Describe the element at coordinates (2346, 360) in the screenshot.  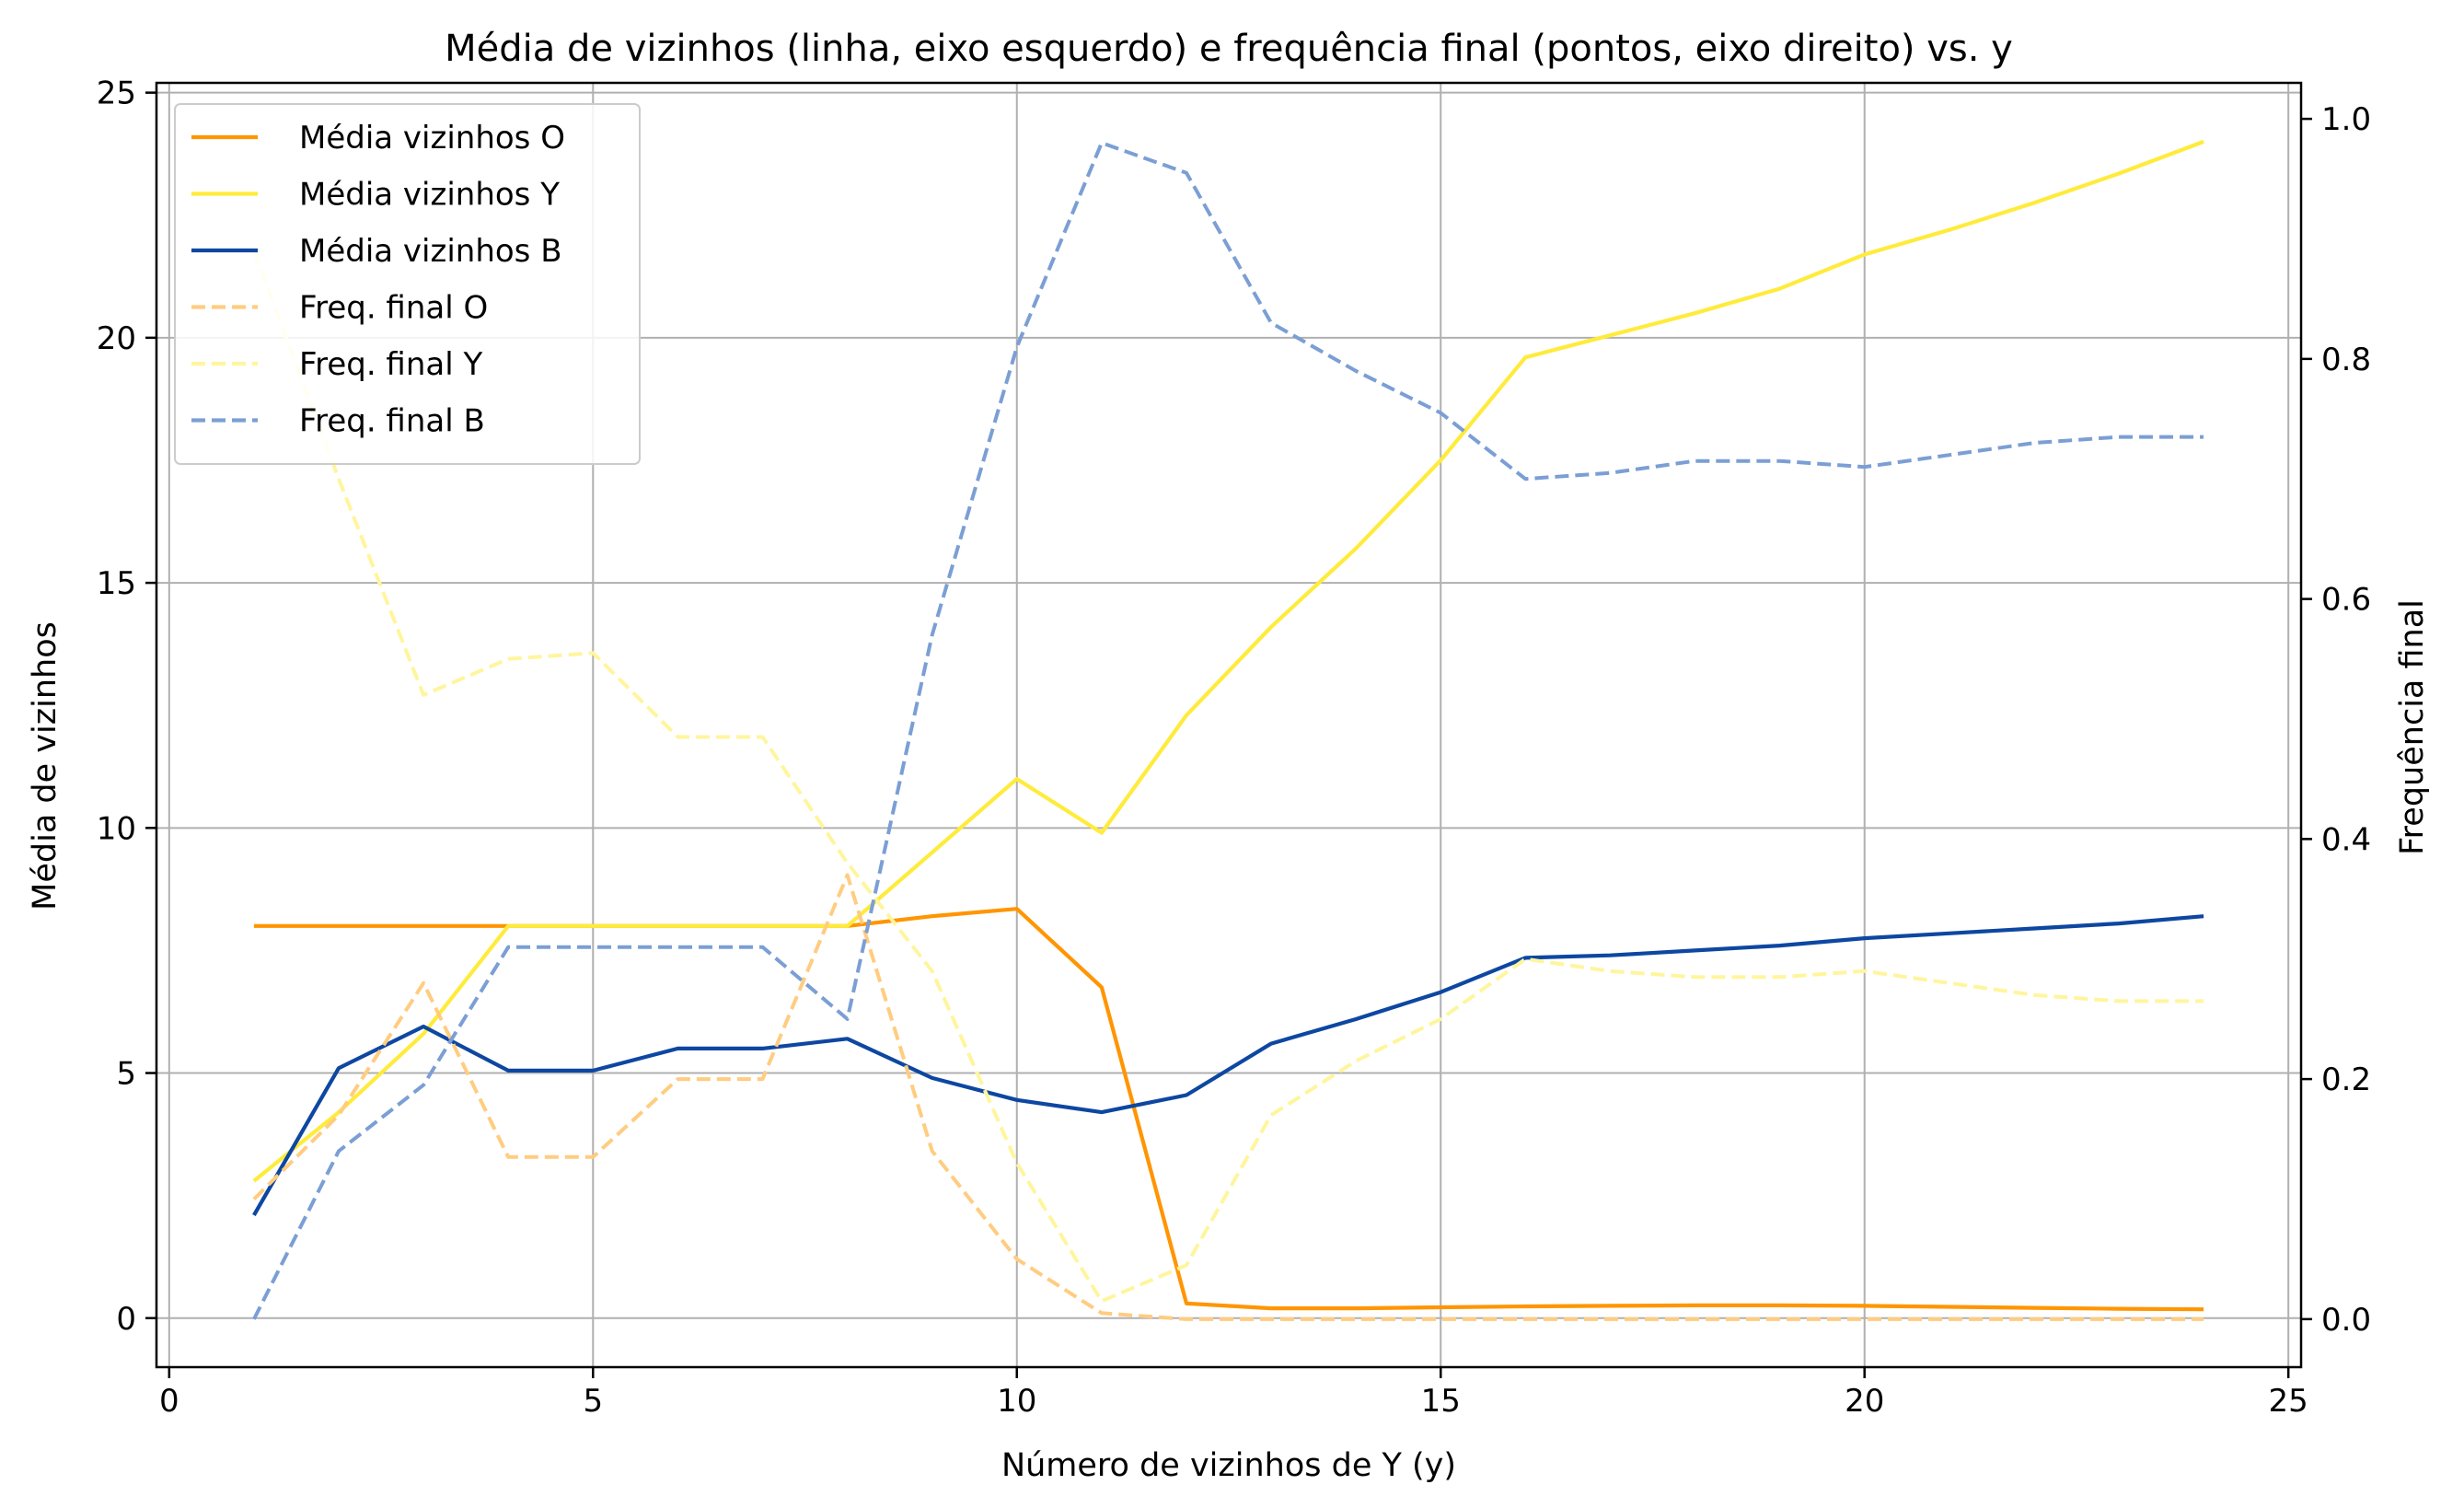
I see `y-tick-label-right: 0.8` at that location.